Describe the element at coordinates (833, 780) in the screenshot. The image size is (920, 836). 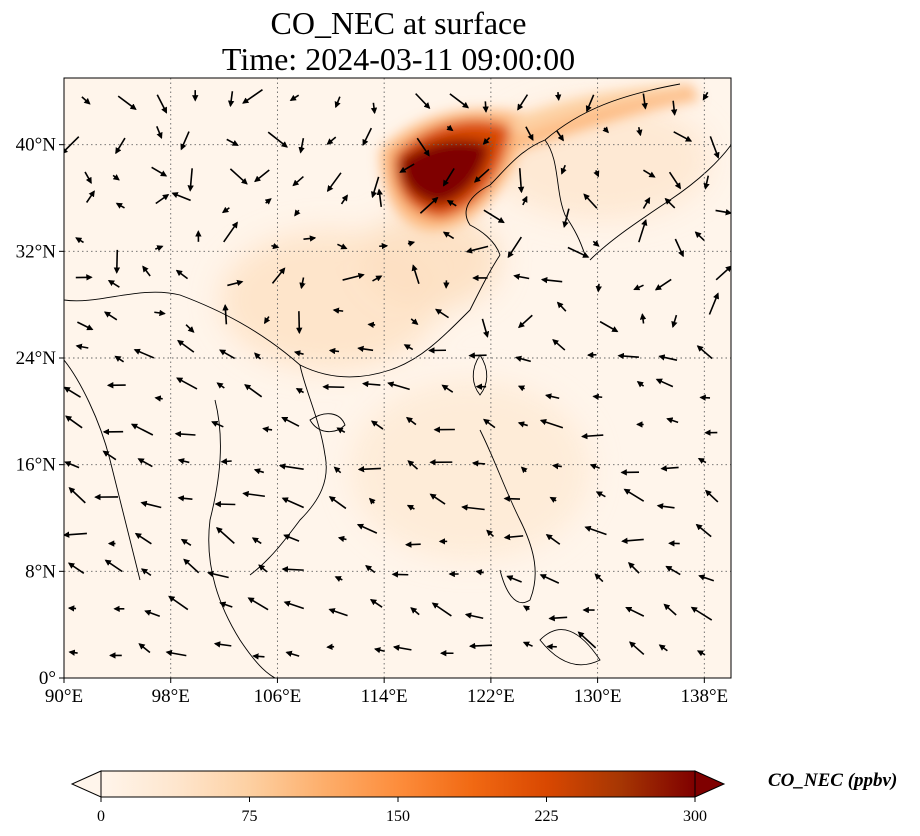
I see `colorbar-label: CO_NEC (ppbv)` at that location.